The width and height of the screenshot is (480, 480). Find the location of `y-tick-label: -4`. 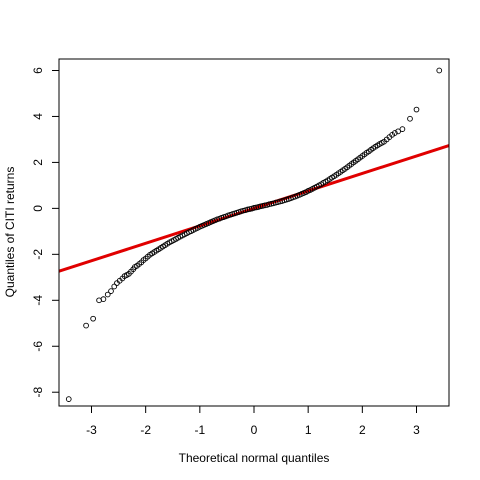

y-tick-label: -4 is located at coordinates (38, 300).